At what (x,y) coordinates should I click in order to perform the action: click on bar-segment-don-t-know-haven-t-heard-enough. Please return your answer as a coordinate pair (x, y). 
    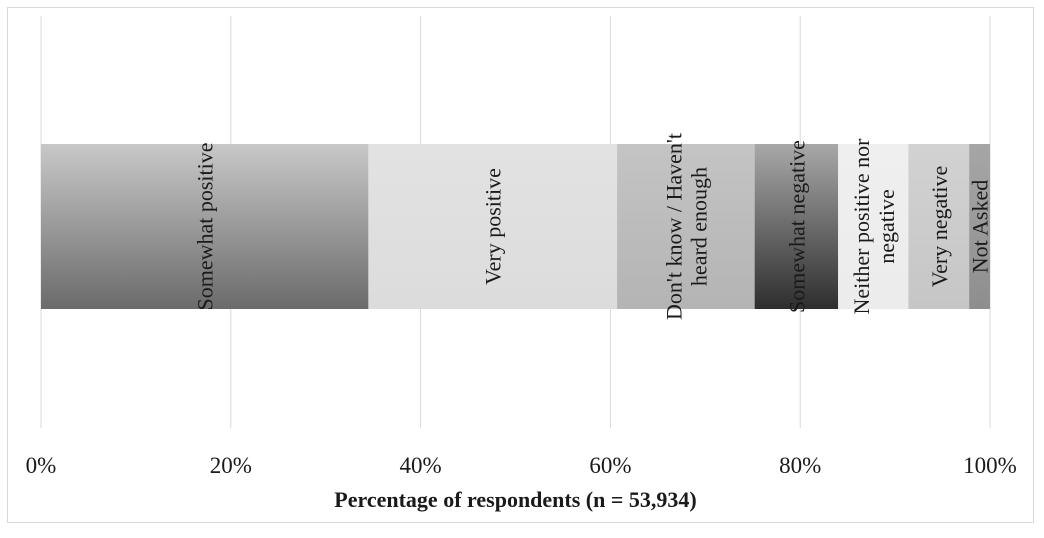
    Looking at the image, I should click on (686, 226).